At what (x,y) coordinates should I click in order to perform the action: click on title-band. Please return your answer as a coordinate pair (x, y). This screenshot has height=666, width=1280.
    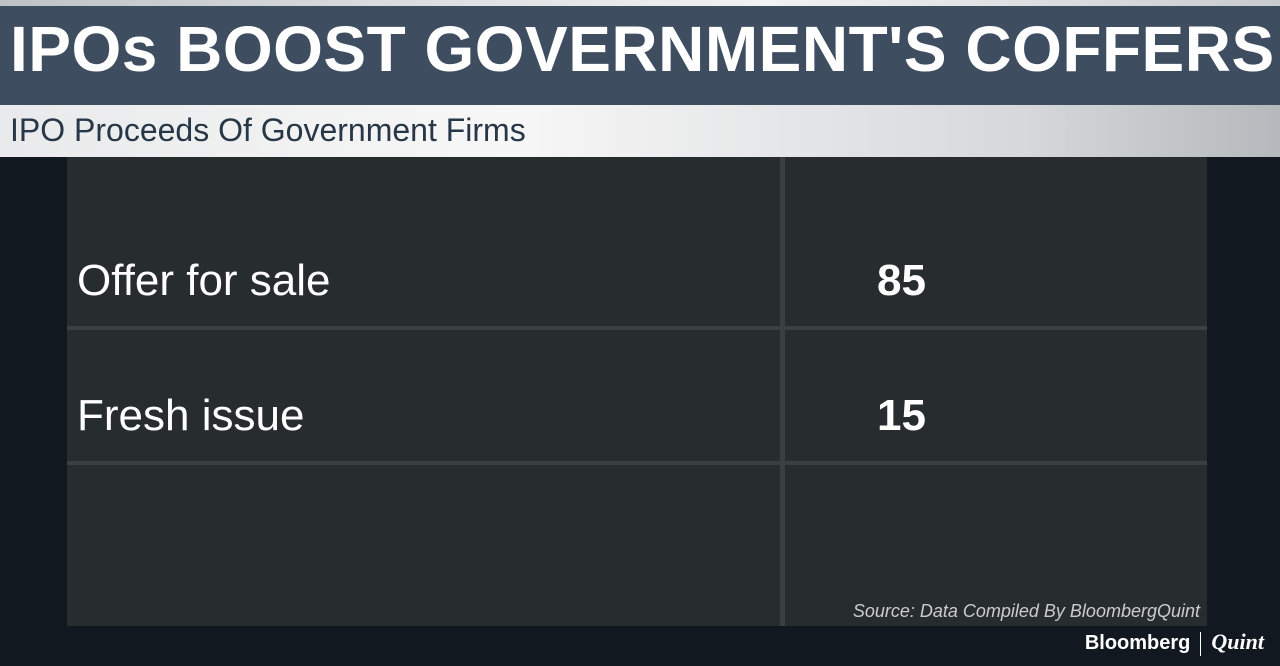
    Looking at the image, I should click on (640, 55).